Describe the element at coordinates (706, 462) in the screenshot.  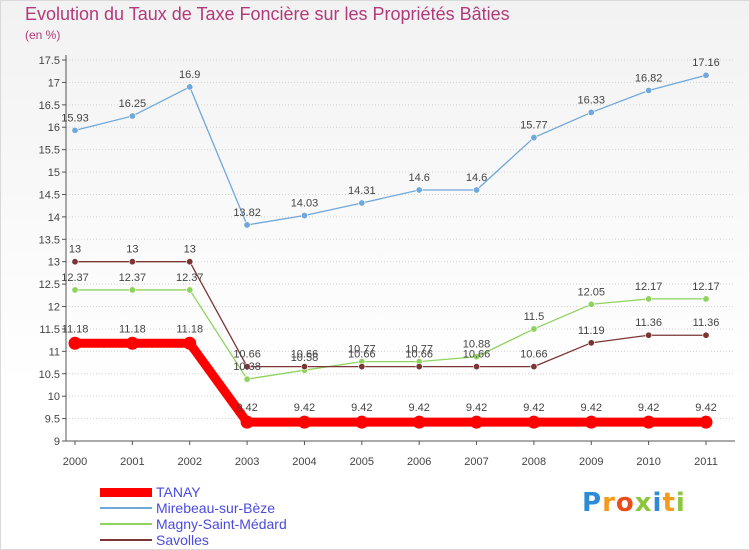
I see `x-tick-label: 2011` at that location.